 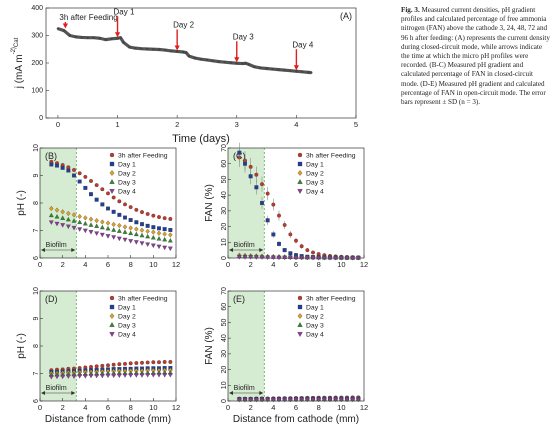 I want to click on feeding-label: 3h after Feeding, so click(x=88, y=17).